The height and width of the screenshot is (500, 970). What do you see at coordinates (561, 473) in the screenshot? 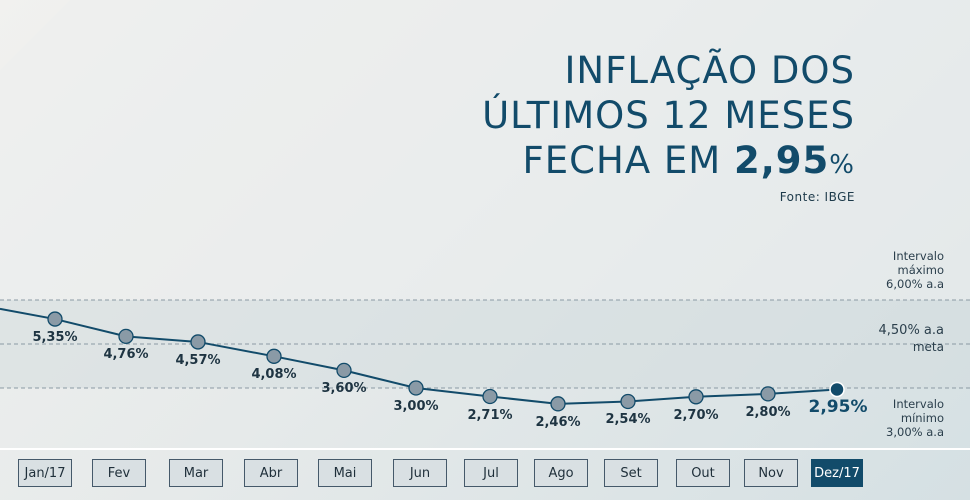
I see `month-button-ago: Ago` at bounding box center [561, 473].